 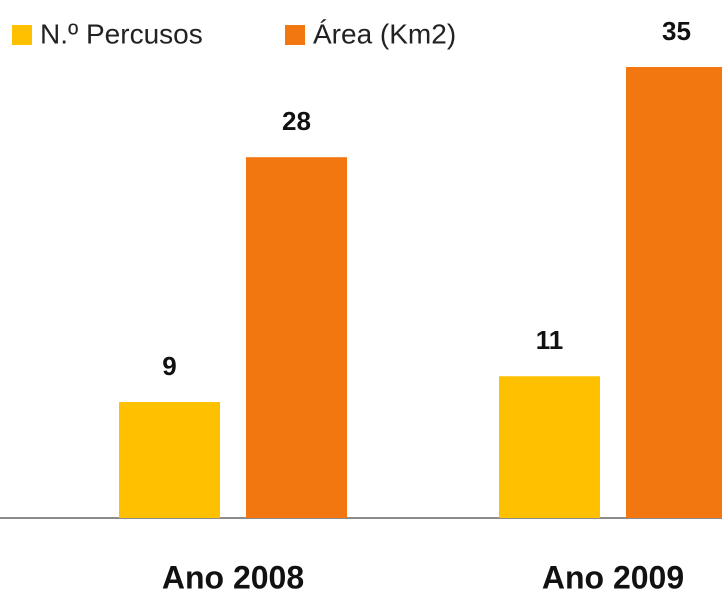 What do you see at coordinates (613, 577) in the screenshot?
I see `category-label: Ano 2009` at bounding box center [613, 577].